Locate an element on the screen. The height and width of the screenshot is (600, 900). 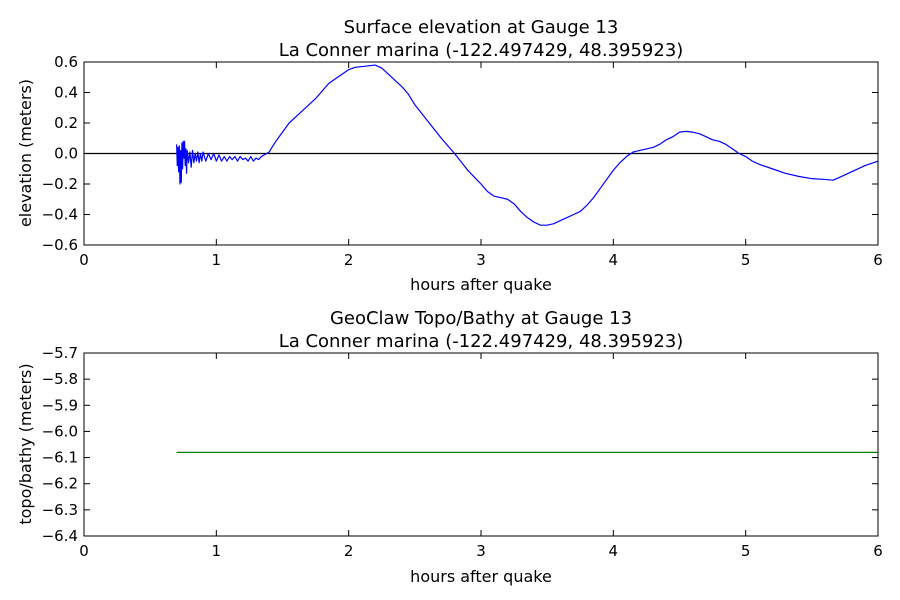
chart1-x-tick-label: 1 is located at coordinates (217, 260).